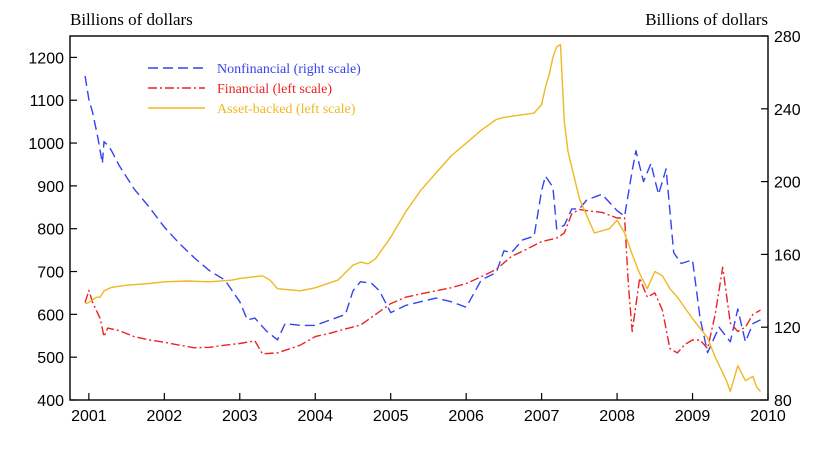 The image size is (839, 473). What do you see at coordinates (787, 328) in the screenshot?
I see `right-y-tick-label: 120` at bounding box center [787, 328].